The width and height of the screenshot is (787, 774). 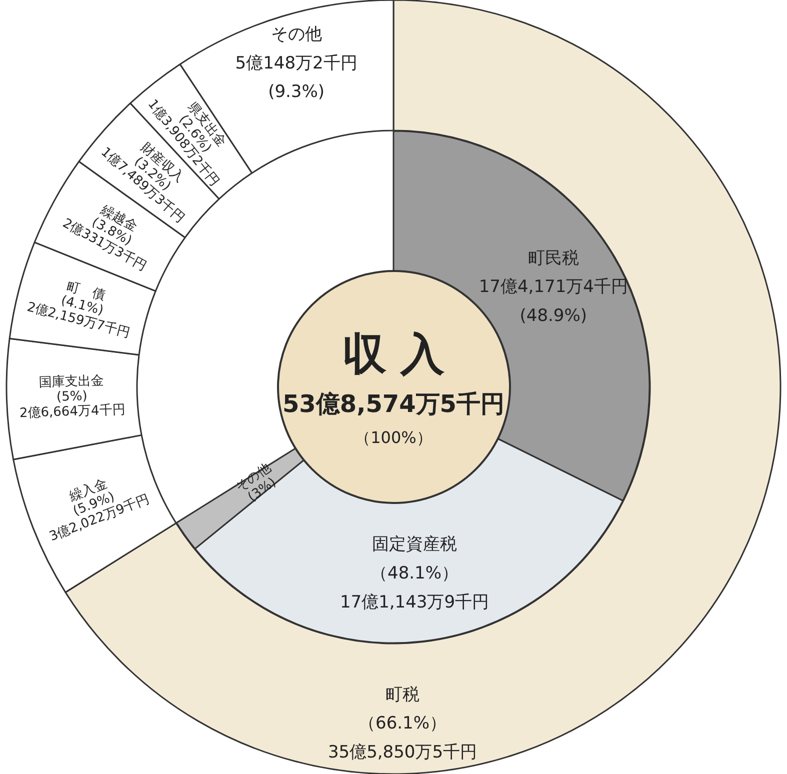 What do you see at coordinates (296, 34) in the screenshot?
I see `slice-label: その他` at bounding box center [296, 34].